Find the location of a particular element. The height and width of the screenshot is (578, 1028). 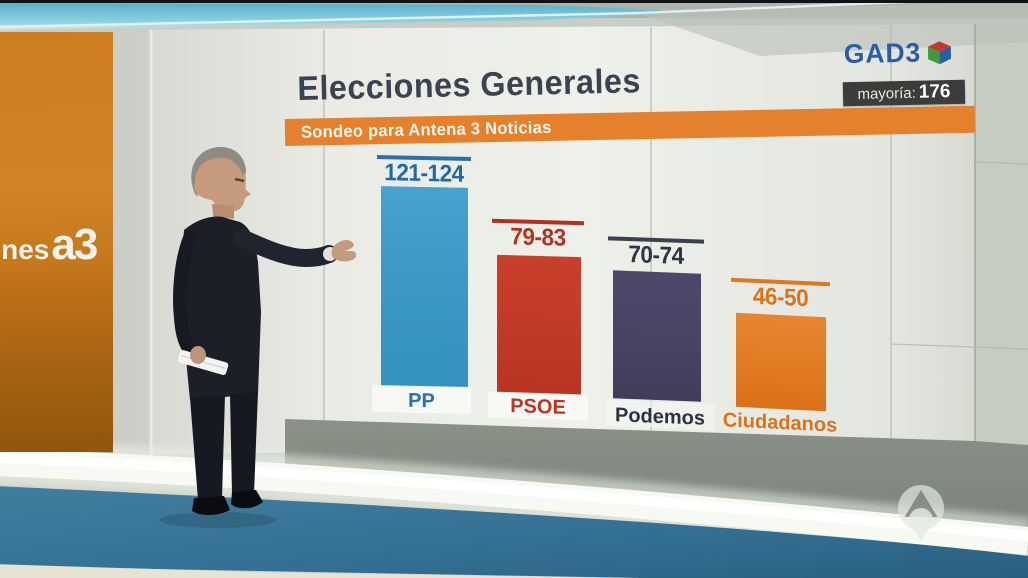

presenter-left-hand is located at coordinates (198, 355).